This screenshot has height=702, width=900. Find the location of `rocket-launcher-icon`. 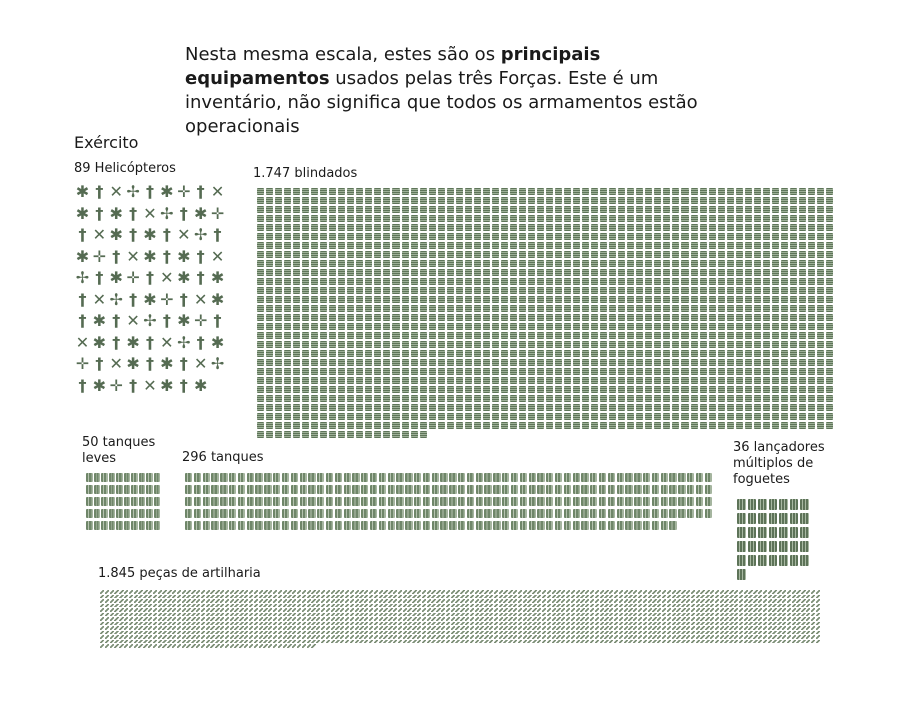

rocket-launcher-icon is located at coordinates (783, 532).